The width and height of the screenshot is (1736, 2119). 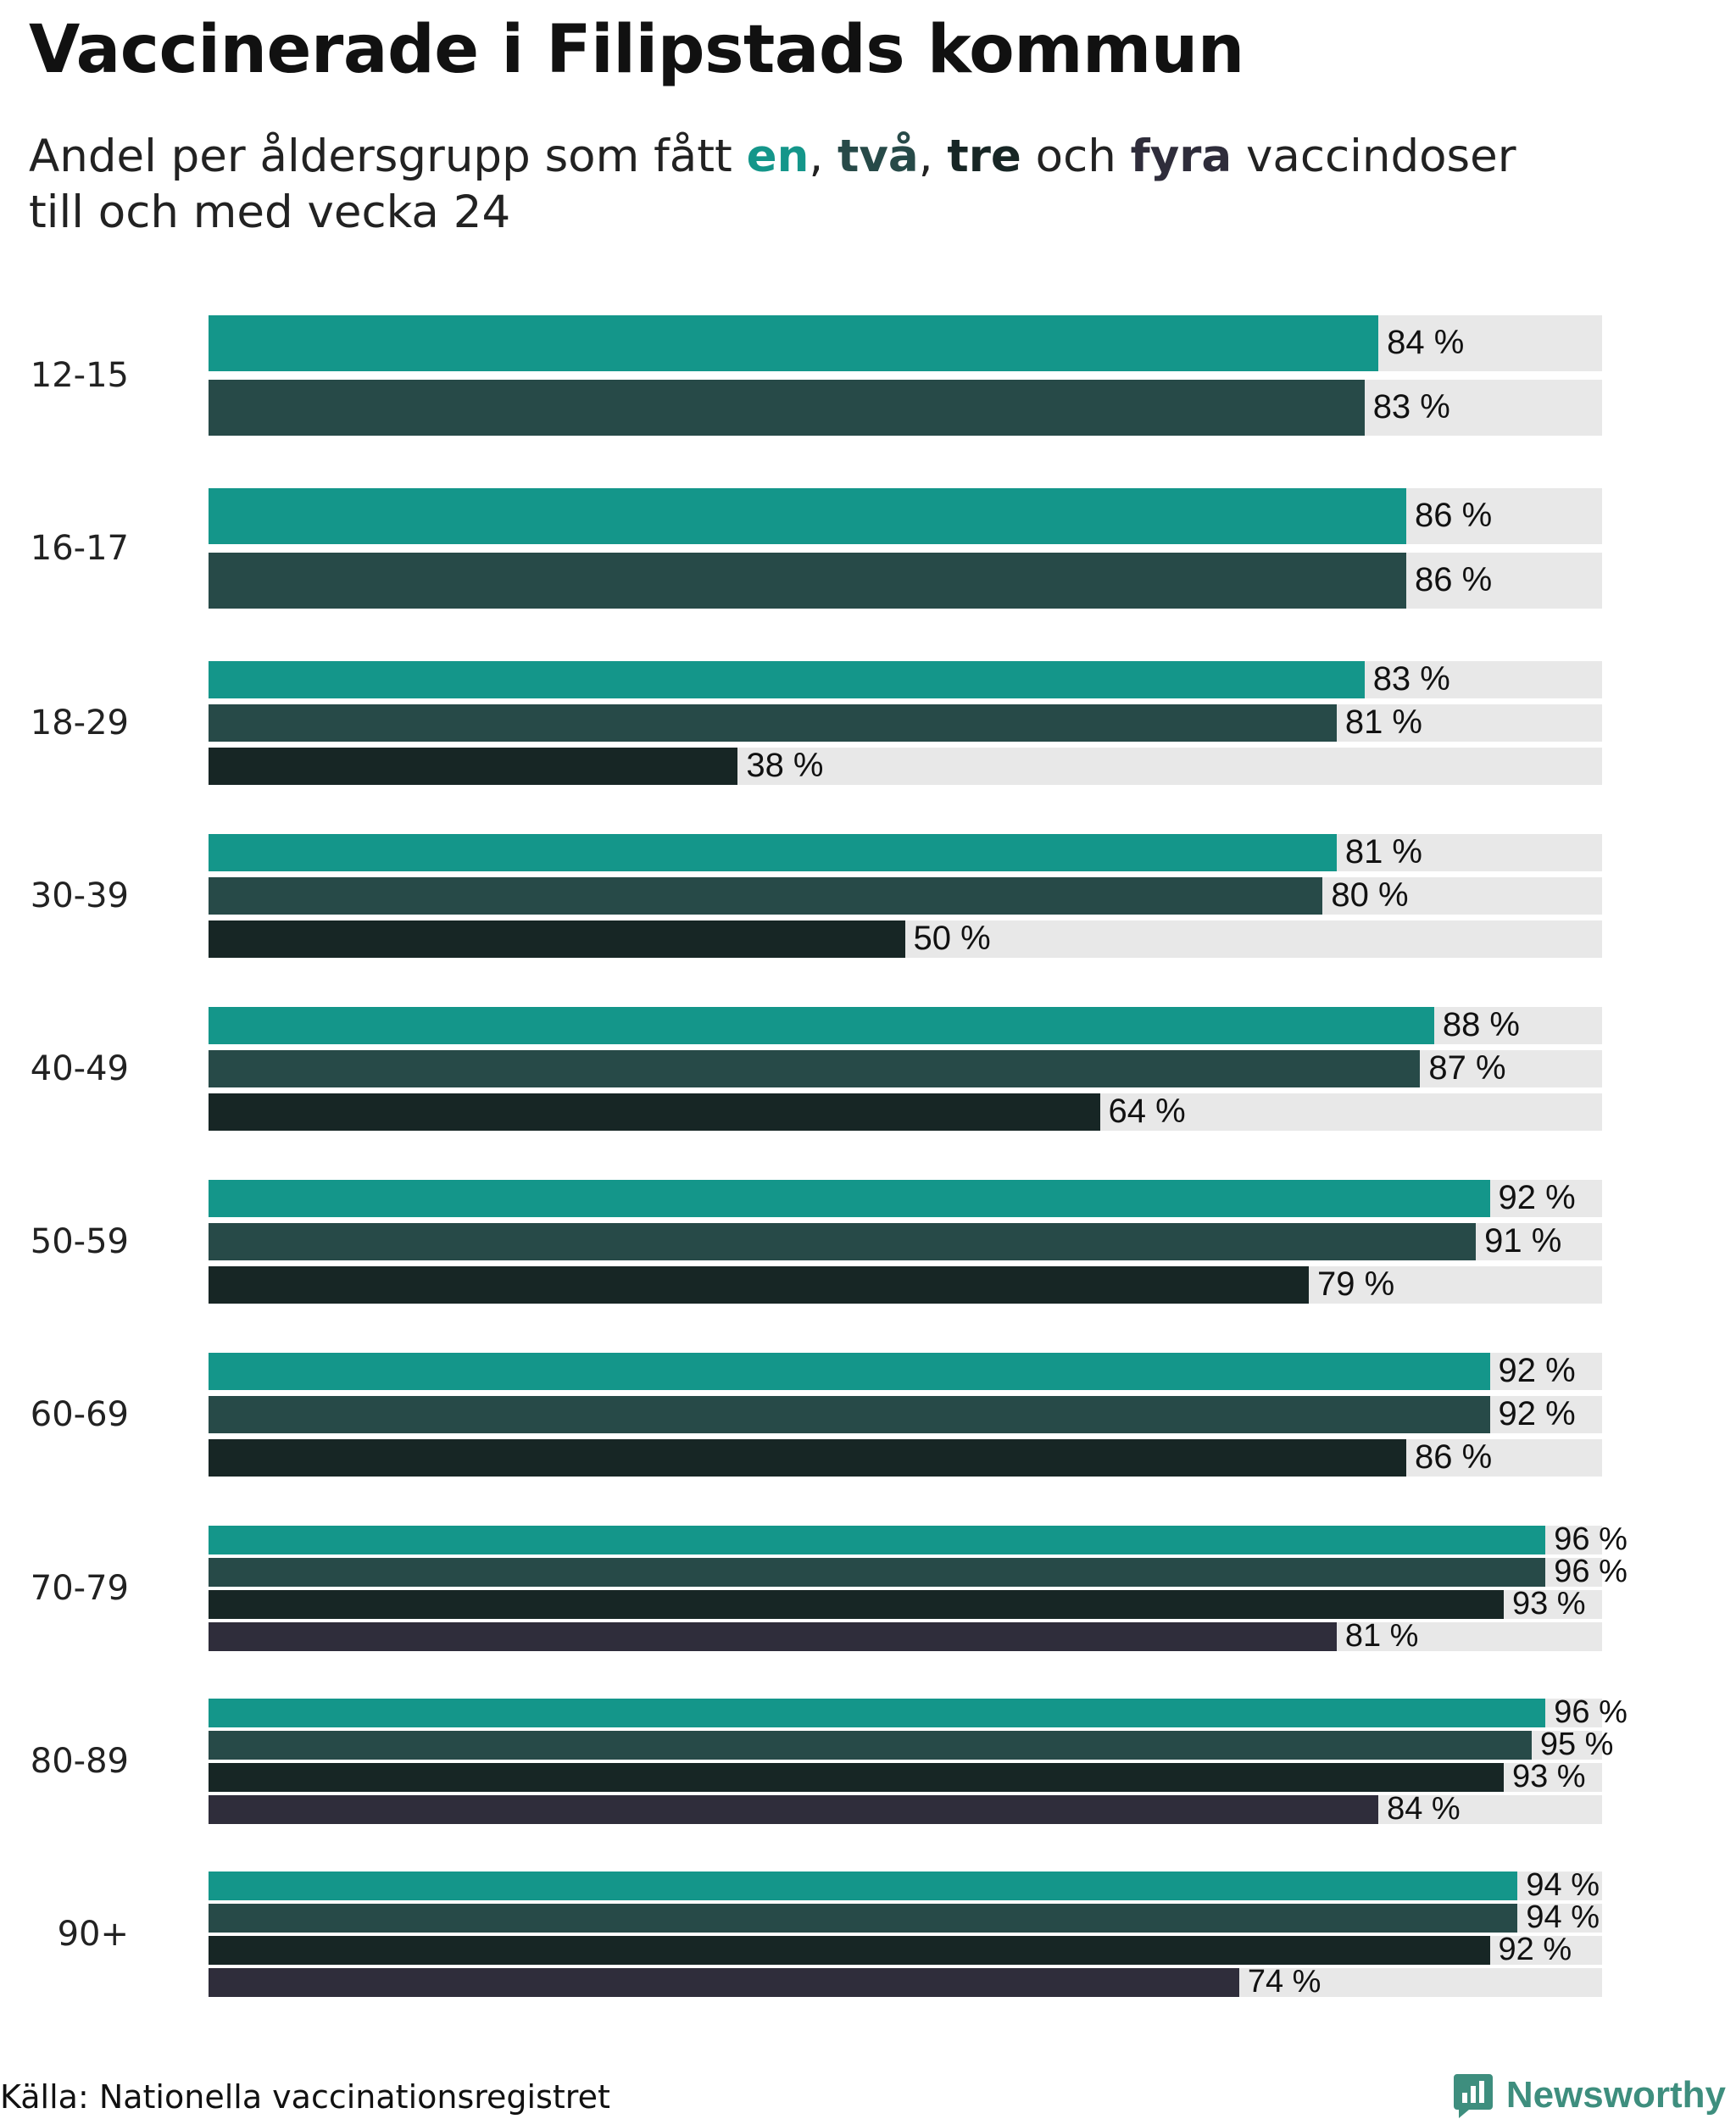 What do you see at coordinates (1374, 157) in the screenshot?
I see `subtitle-suffix: vaccindoser` at bounding box center [1374, 157].